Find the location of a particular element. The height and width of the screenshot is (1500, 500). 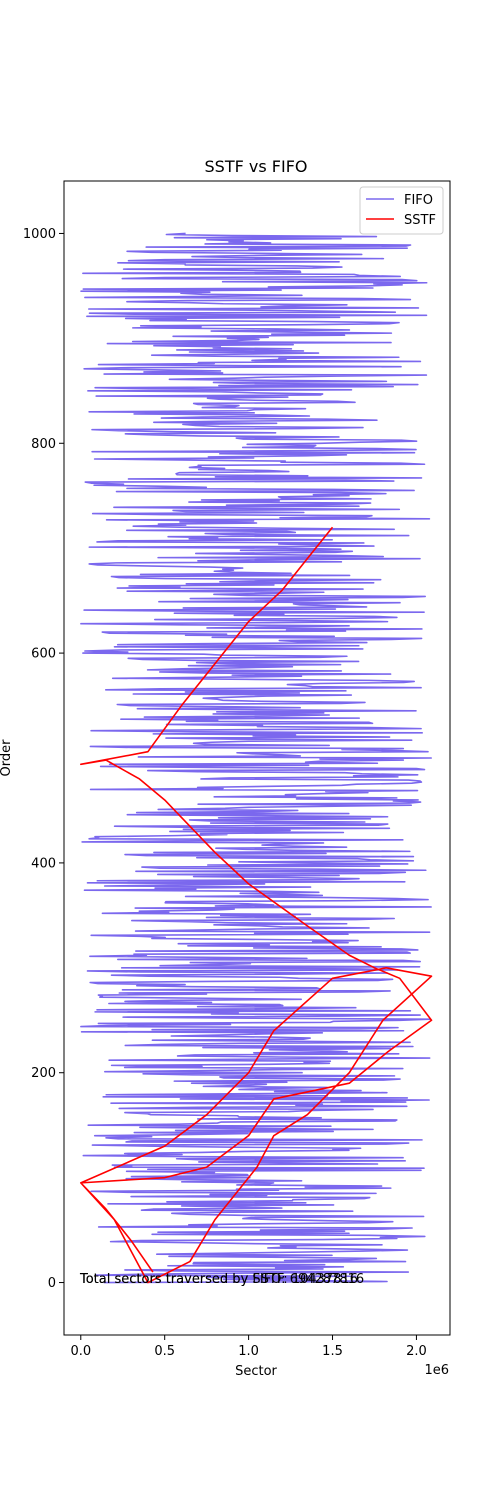

y-tick-label: 0 is located at coordinates (52, 1283).